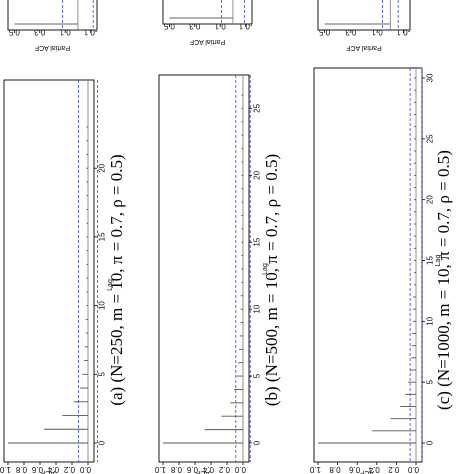 The width and height of the screenshot is (474, 474). Describe the element at coordinates (443, 280) in the screenshot. I see `panel-caption: (c) (N=1000, m = 10, π = 0.7, ρ = 0.5)` at that location.